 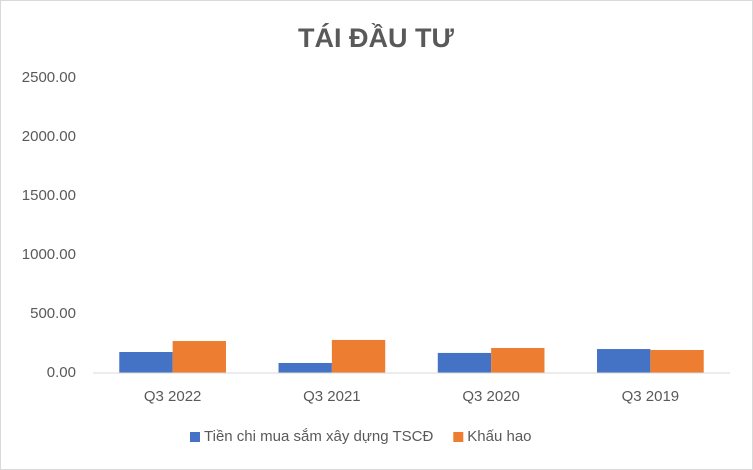 I want to click on legend-label: Khấu hao, so click(x=499, y=436).